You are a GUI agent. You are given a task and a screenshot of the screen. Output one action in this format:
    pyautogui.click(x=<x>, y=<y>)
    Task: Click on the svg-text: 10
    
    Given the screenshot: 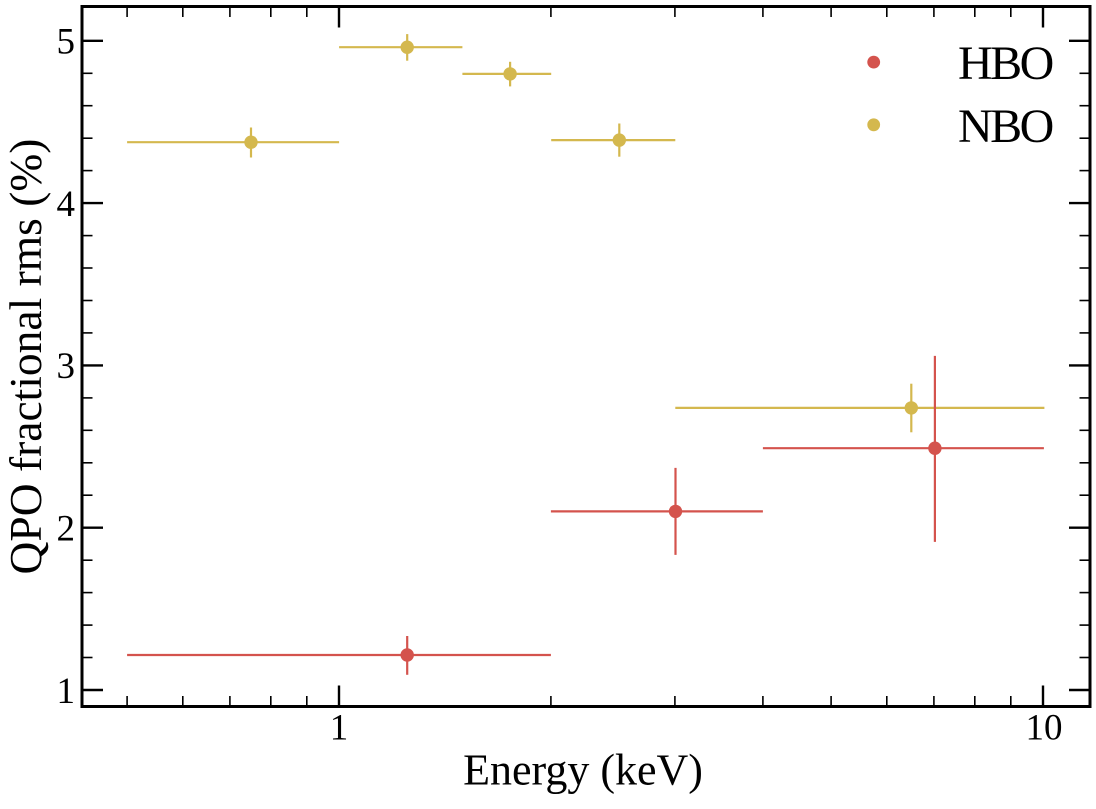 What is the action you would take?
    pyautogui.click(x=1044, y=727)
    